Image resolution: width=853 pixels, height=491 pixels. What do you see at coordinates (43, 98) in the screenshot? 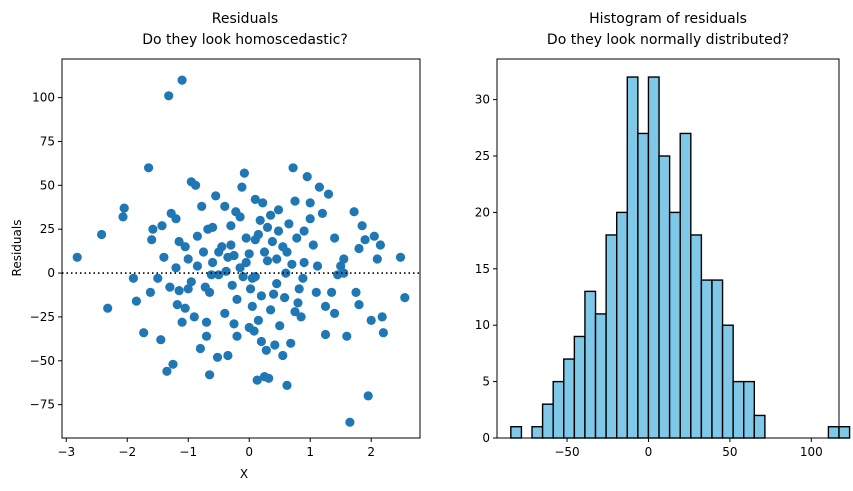
I see `scatter-y-tick-label: 100` at bounding box center [43, 98].